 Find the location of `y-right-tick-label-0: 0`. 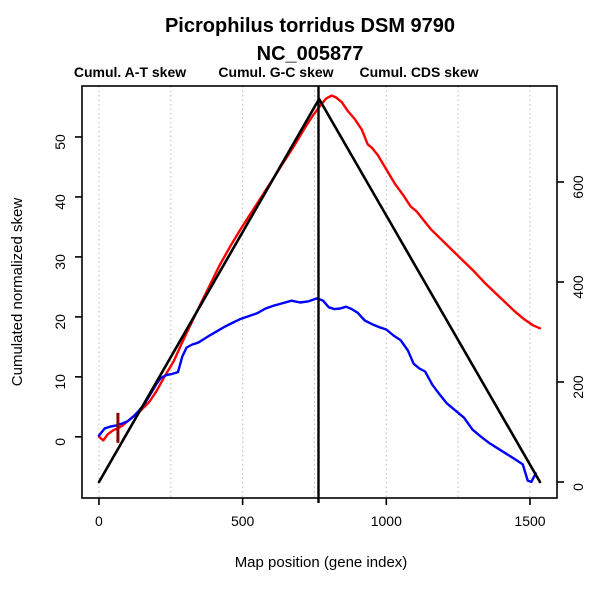

y-right-tick-label-0: 0 is located at coordinates (578, 487).